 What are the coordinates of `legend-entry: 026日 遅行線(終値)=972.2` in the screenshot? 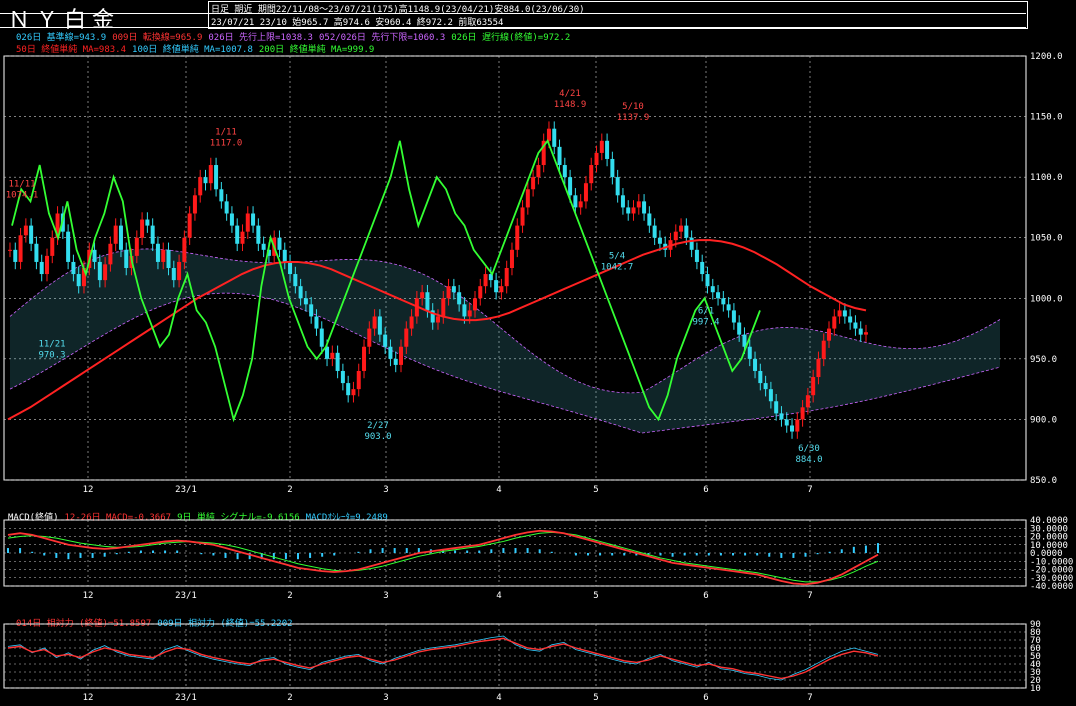 It's located at (511, 38).